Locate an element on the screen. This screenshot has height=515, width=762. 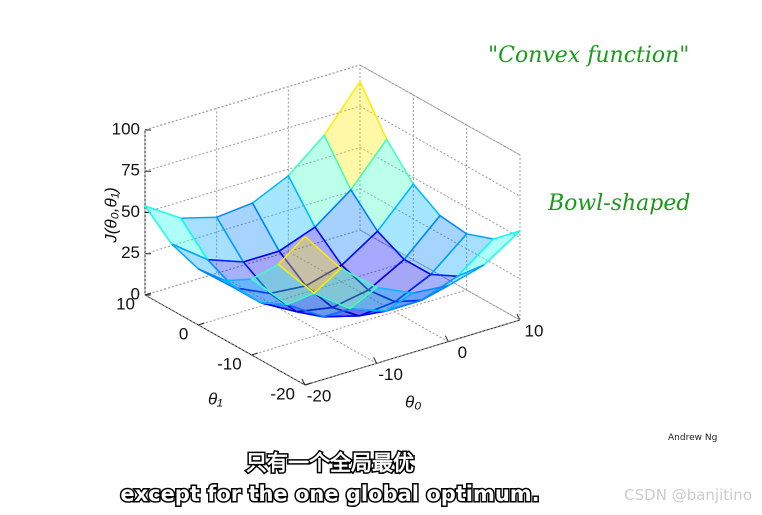
y-tick-label: -20 is located at coordinates (282, 393).